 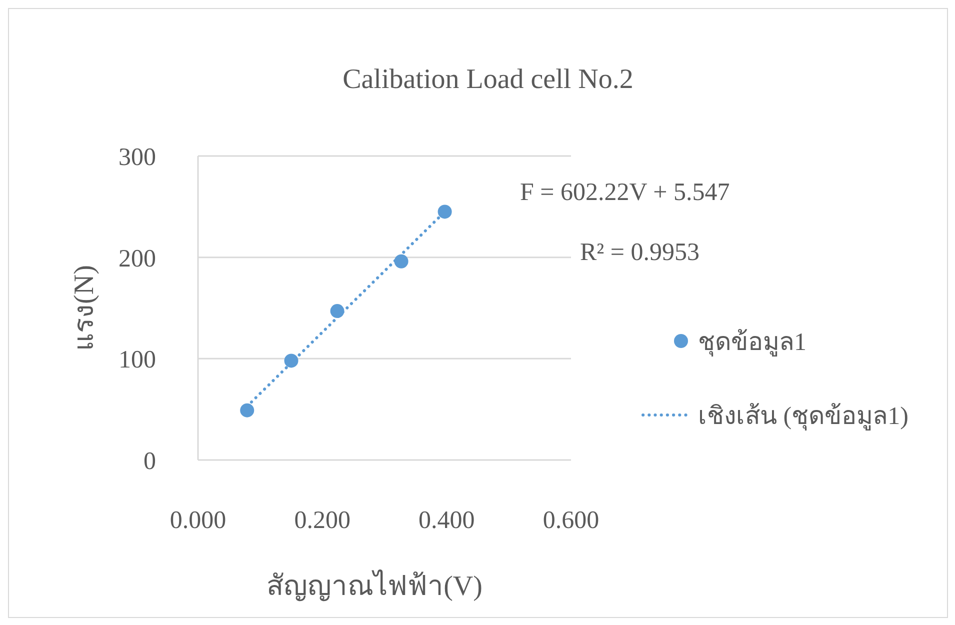 What do you see at coordinates (137, 258) in the screenshot?
I see `y-tick-label: 200` at bounding box center [137, 258].